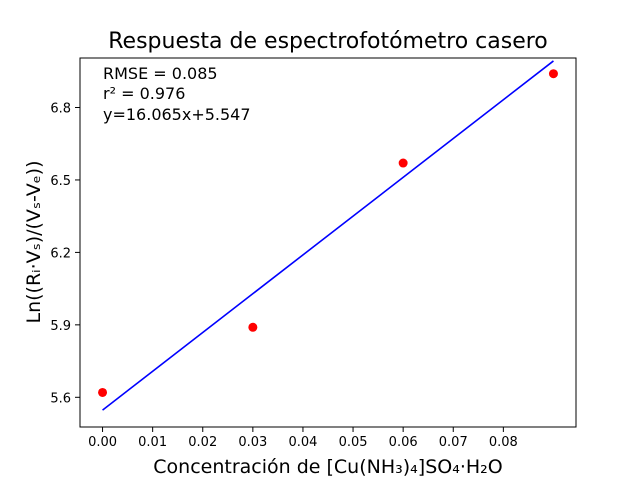 This screenshot has width=640, height=480. I want to click on y-axis-ticks: 5.6 5.9 6.2 6.5 6.8, so click(65, 254).